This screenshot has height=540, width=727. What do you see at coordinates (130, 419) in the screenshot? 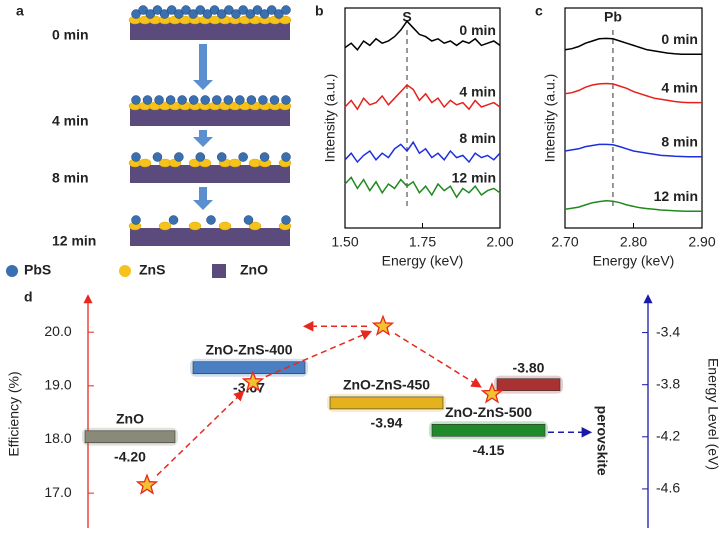
I see `category-label: ZnO` at bounding box center [130, 419].